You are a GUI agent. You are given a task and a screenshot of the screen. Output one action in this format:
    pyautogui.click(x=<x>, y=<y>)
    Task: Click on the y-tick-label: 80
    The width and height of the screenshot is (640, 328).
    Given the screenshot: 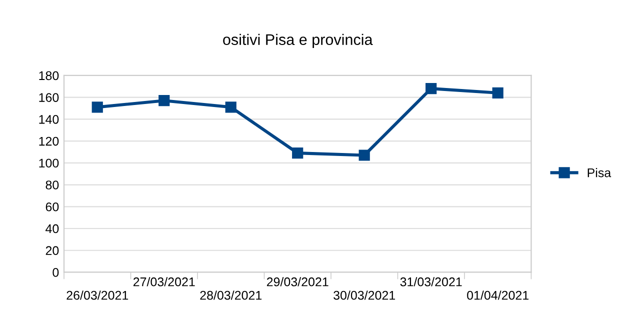 What is the action you would take?
    pyautogui.click(x=52, y=185)
    